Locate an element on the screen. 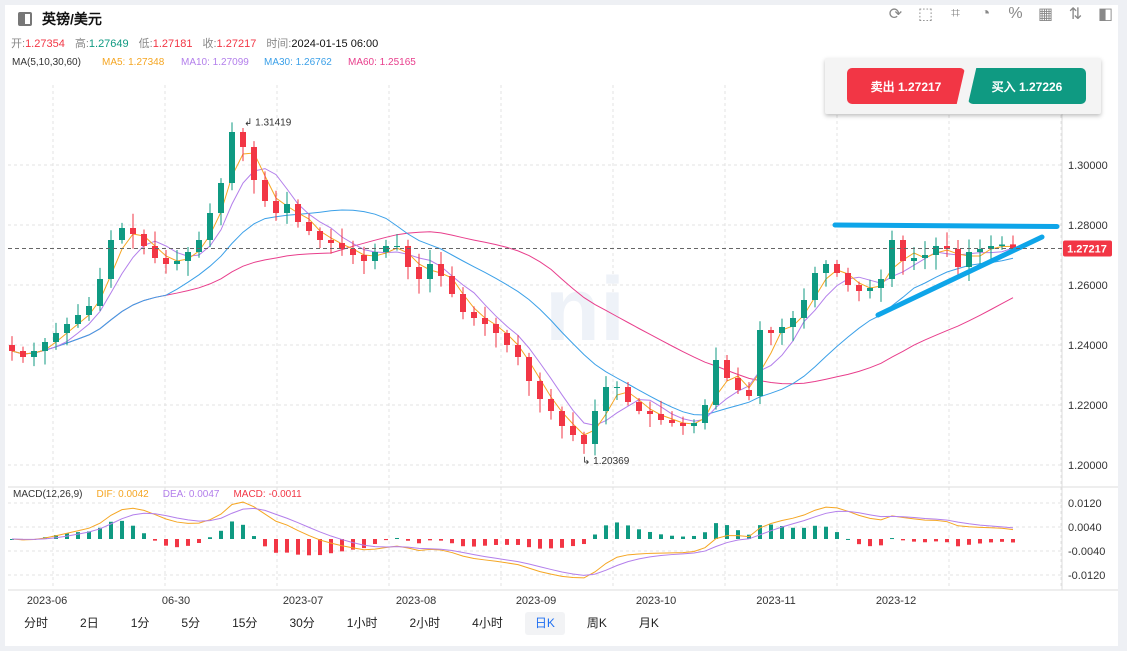 Image resolution: width=1127 pixels, height=651 pixels. price-tick-label: 1.24000 is located at coordinates (1088, 346).